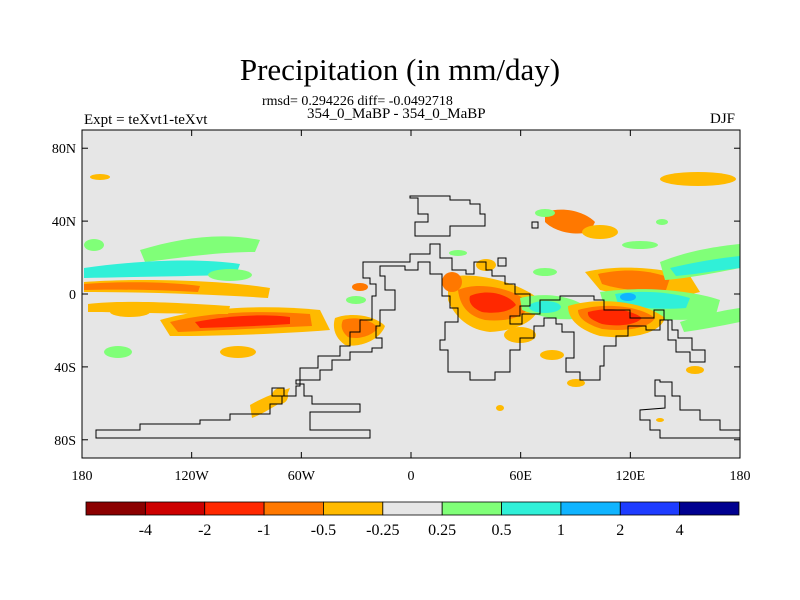 The image size is (800, 600). I want to click on season-label: DJF, so click(723, 119).